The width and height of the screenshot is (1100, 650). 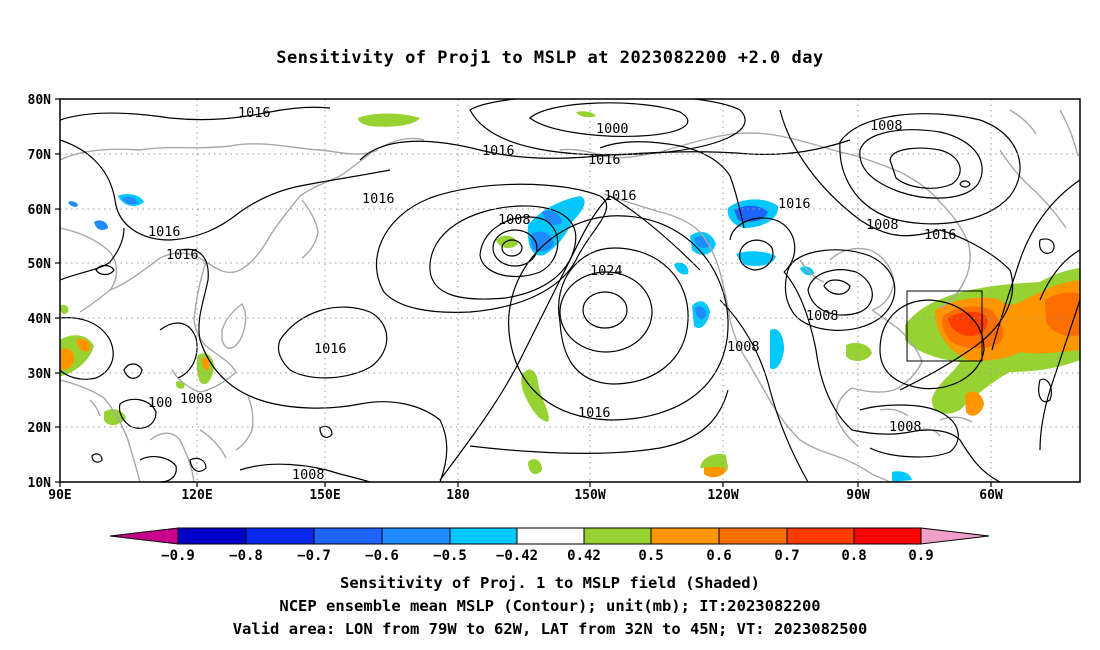 What do you see at coordinates (517, 556) in the screenshot?
I see `colorbar-label: −0.42` at bounding box center [517, 556].